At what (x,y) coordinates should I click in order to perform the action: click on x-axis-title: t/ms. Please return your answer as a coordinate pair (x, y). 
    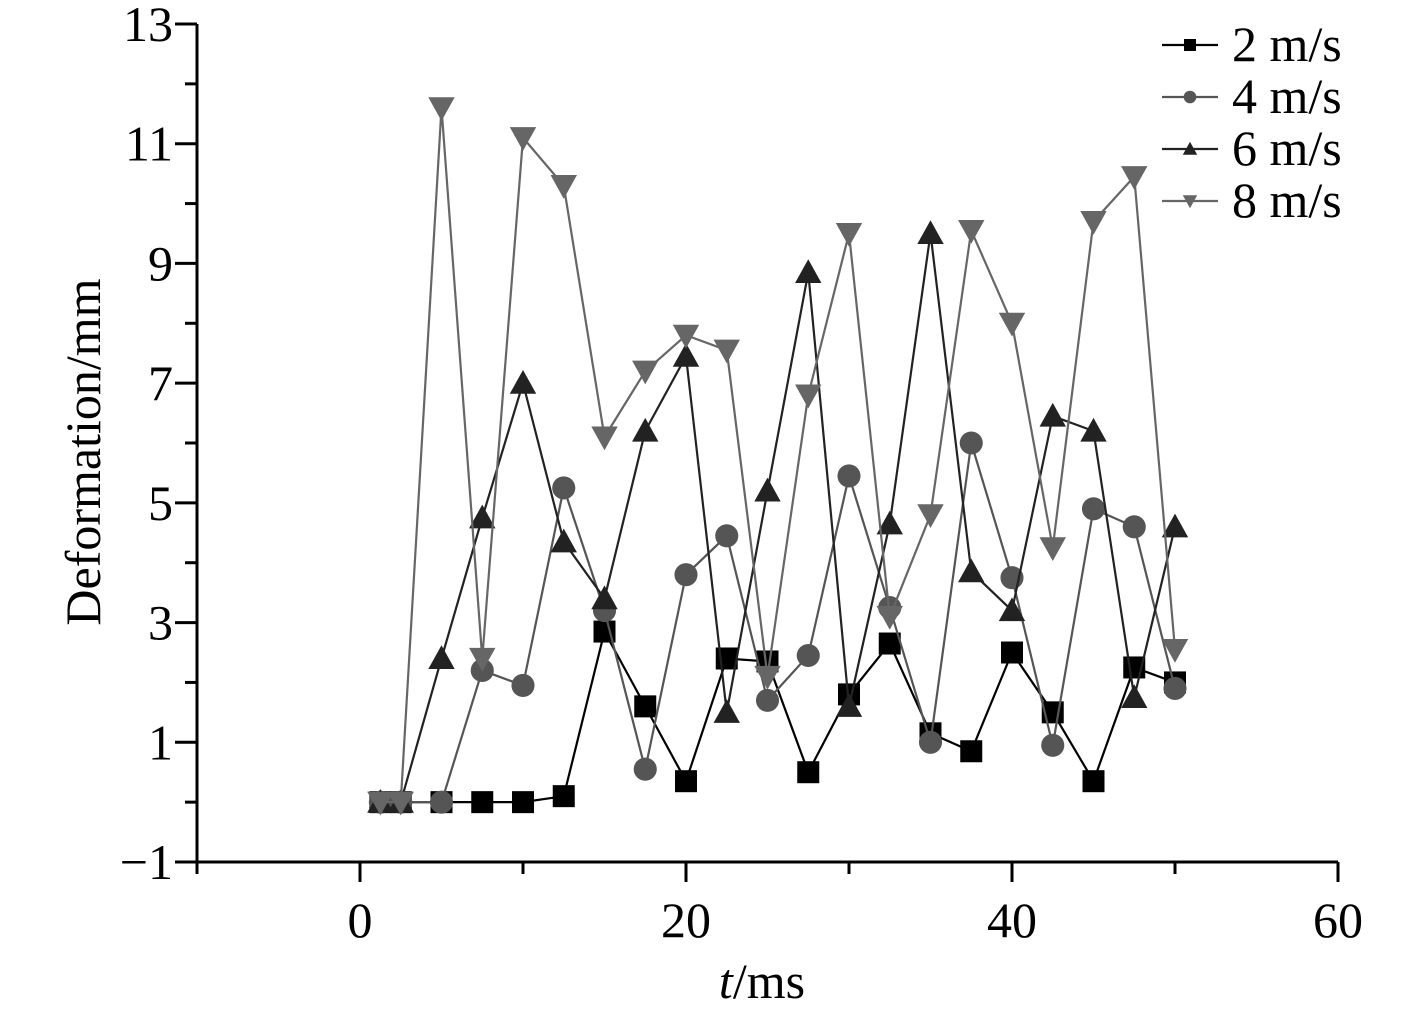
    Looking at the image, I should click on (762, 981).